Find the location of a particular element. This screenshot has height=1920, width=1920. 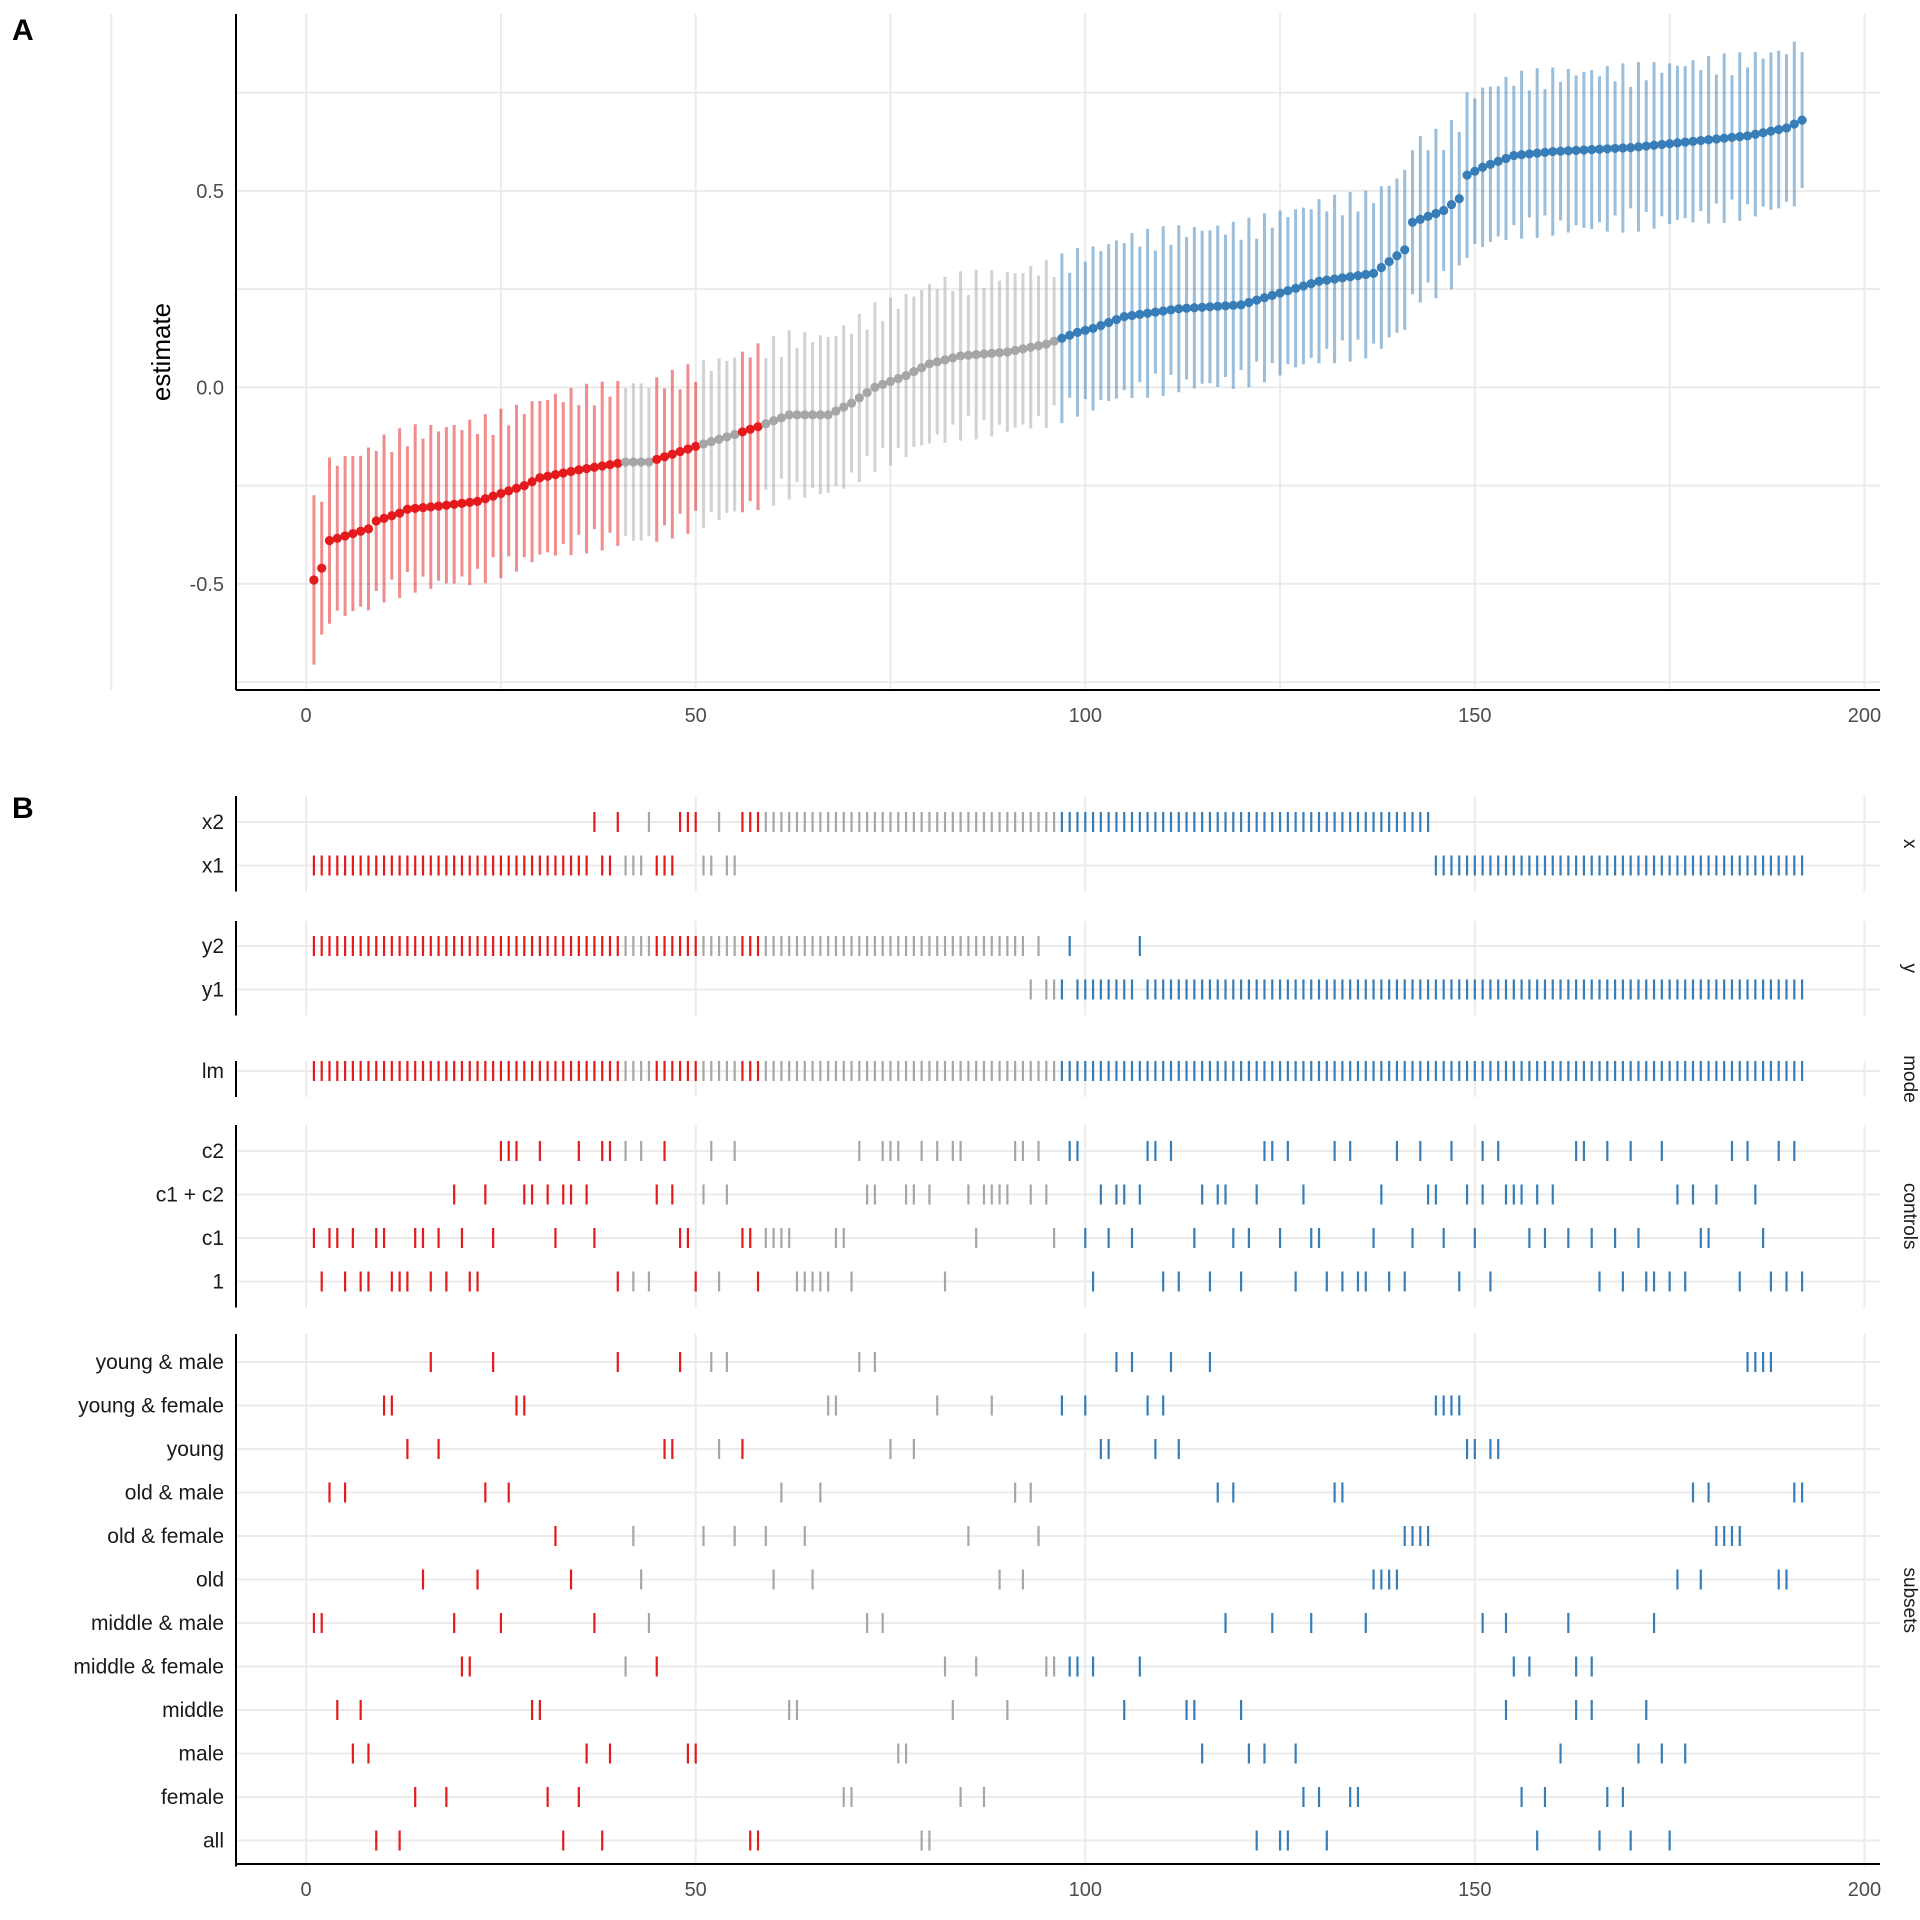

row-label: c1 is located at coordinates (213, 1238).